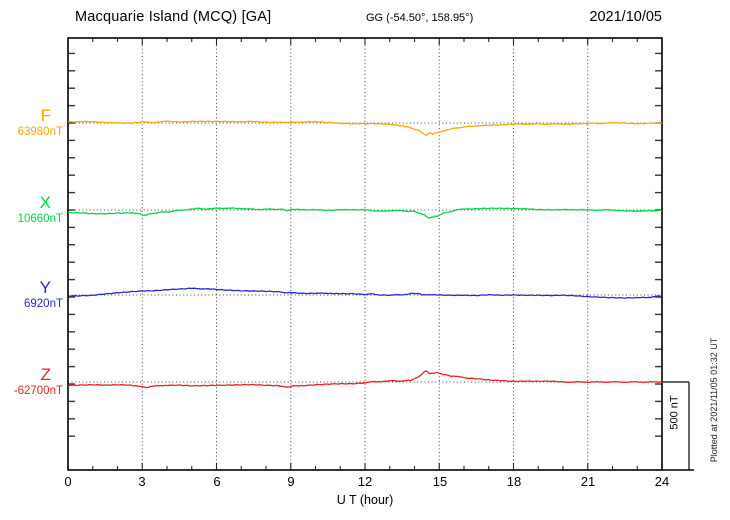 The width and height of the screenshot is (730, 520). Describe the element at coordinates (45, 115) in the screenshot. I see `channel-letter-f: F` at that location.